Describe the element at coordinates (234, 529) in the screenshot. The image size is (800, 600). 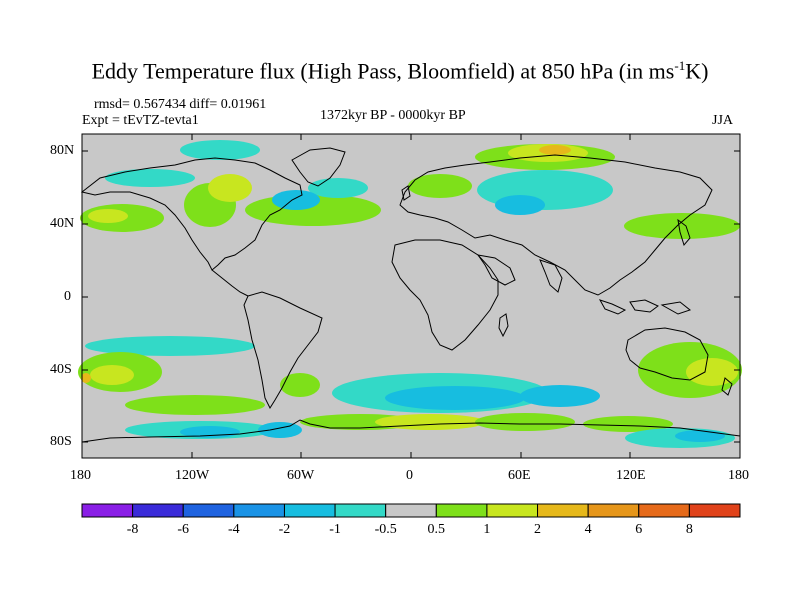
I see `colorbar-label: -4` at that location.